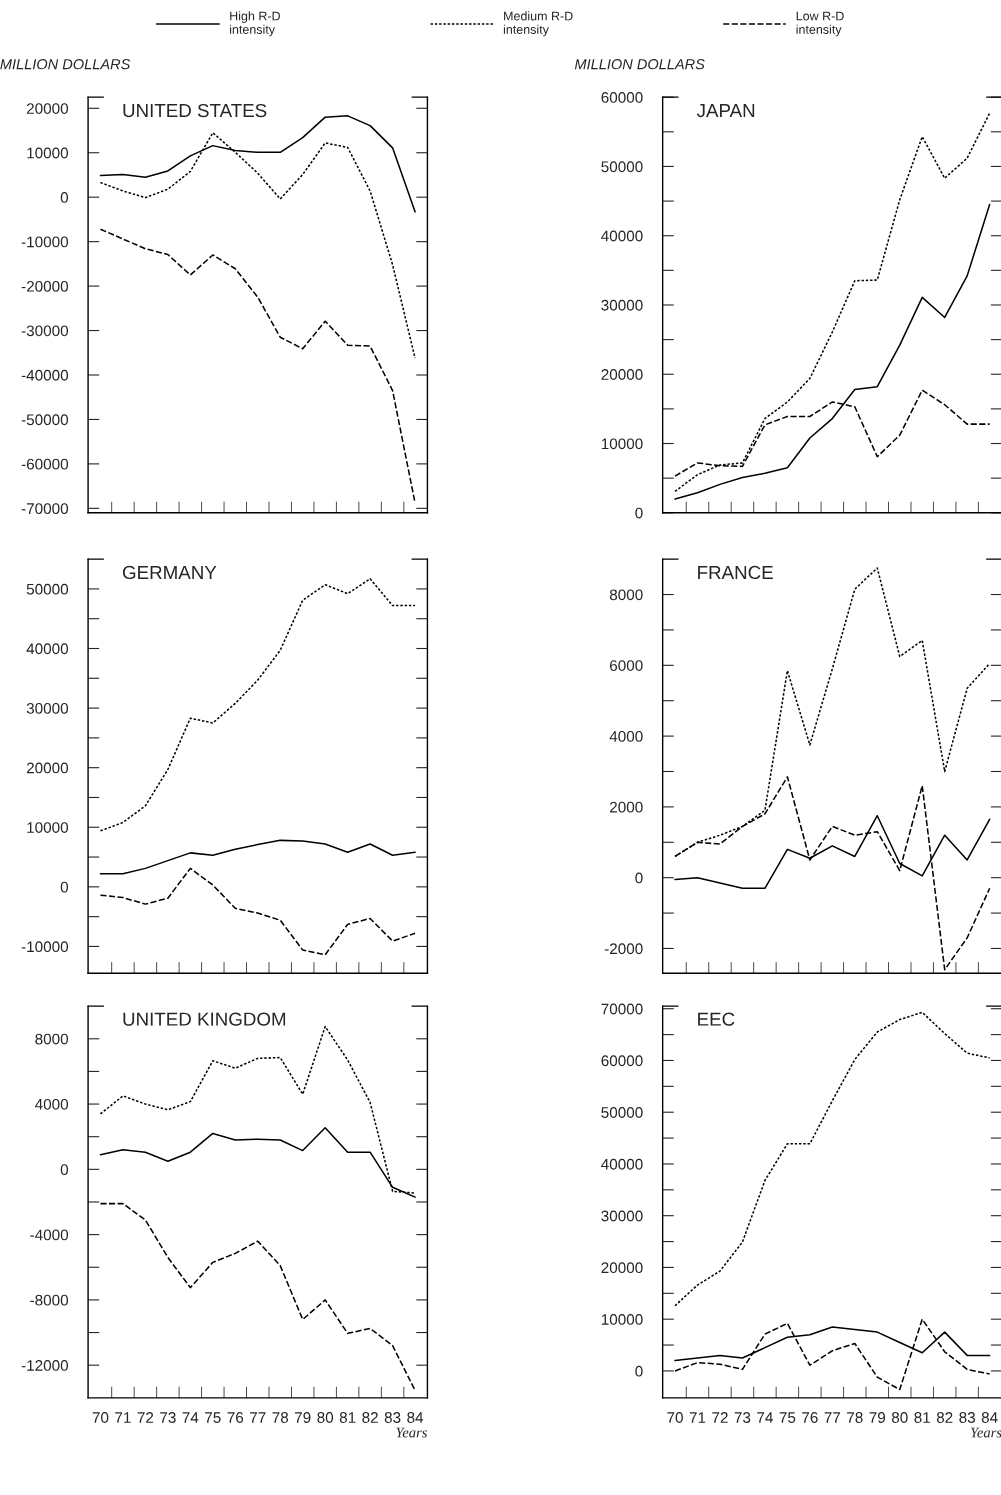 This screenshot has width=1001, height=1495. I want to click on y-tick-label: -60000, so click(45, 464).